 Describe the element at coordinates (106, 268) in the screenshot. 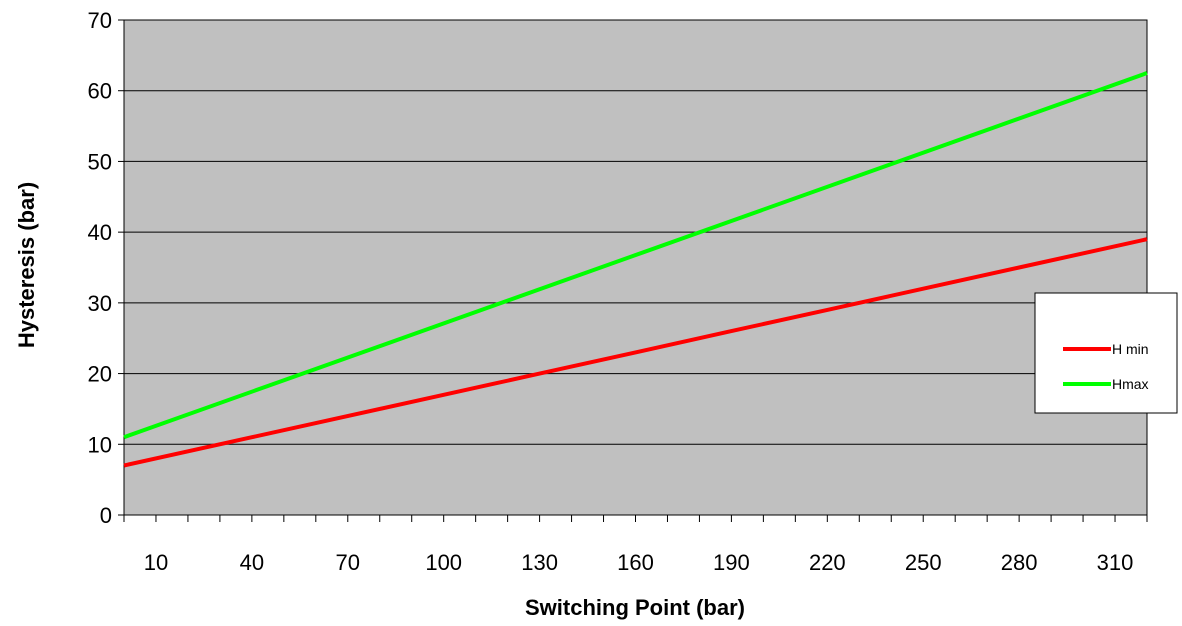

I see `y-axis: 0 10 20 30 40 50 60 70` at that location.